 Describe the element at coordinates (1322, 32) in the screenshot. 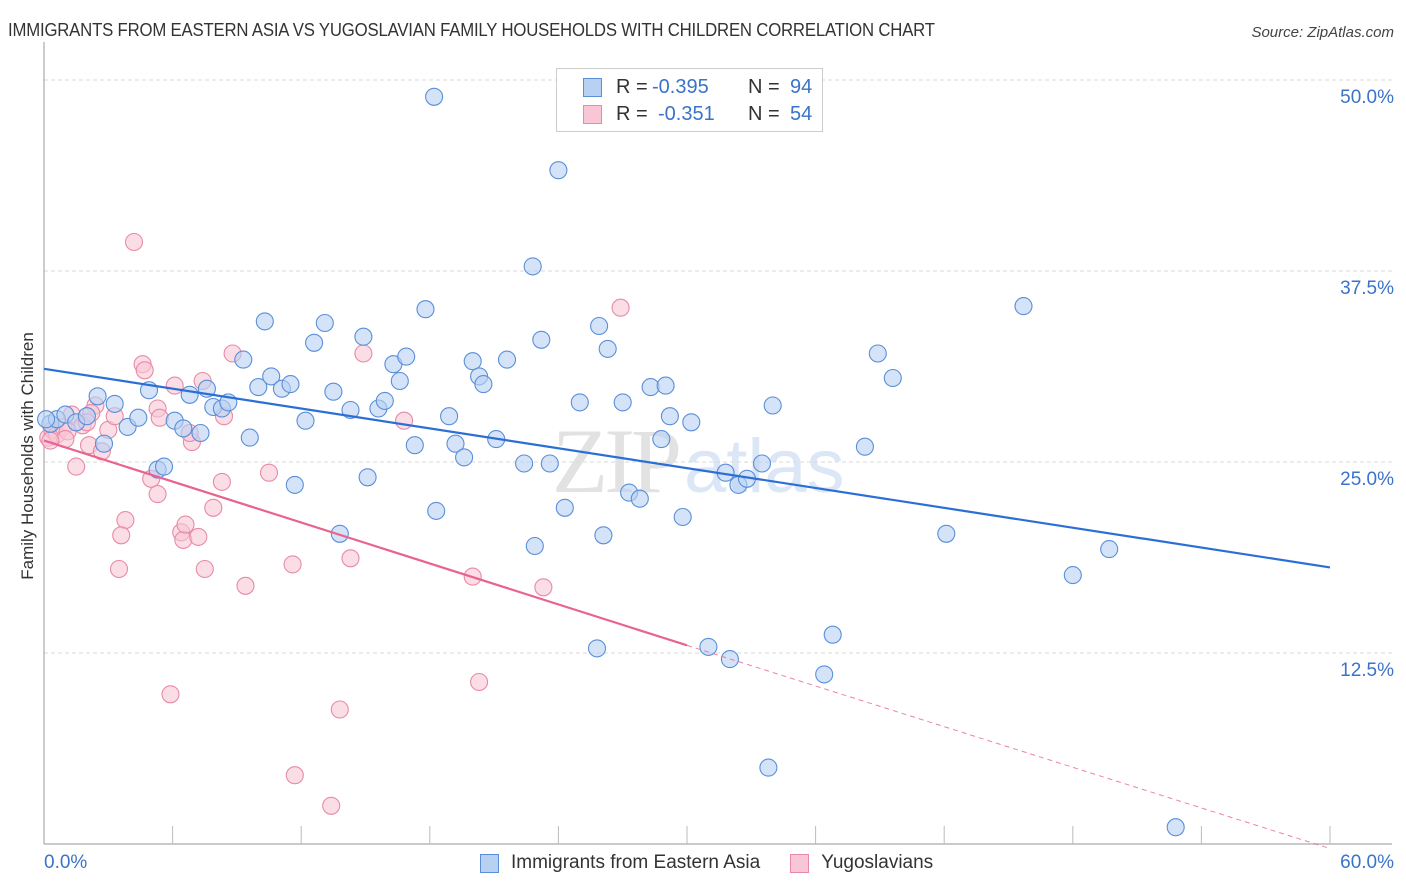

I see `source-label: Source: ZipAtlas.com` at that location.